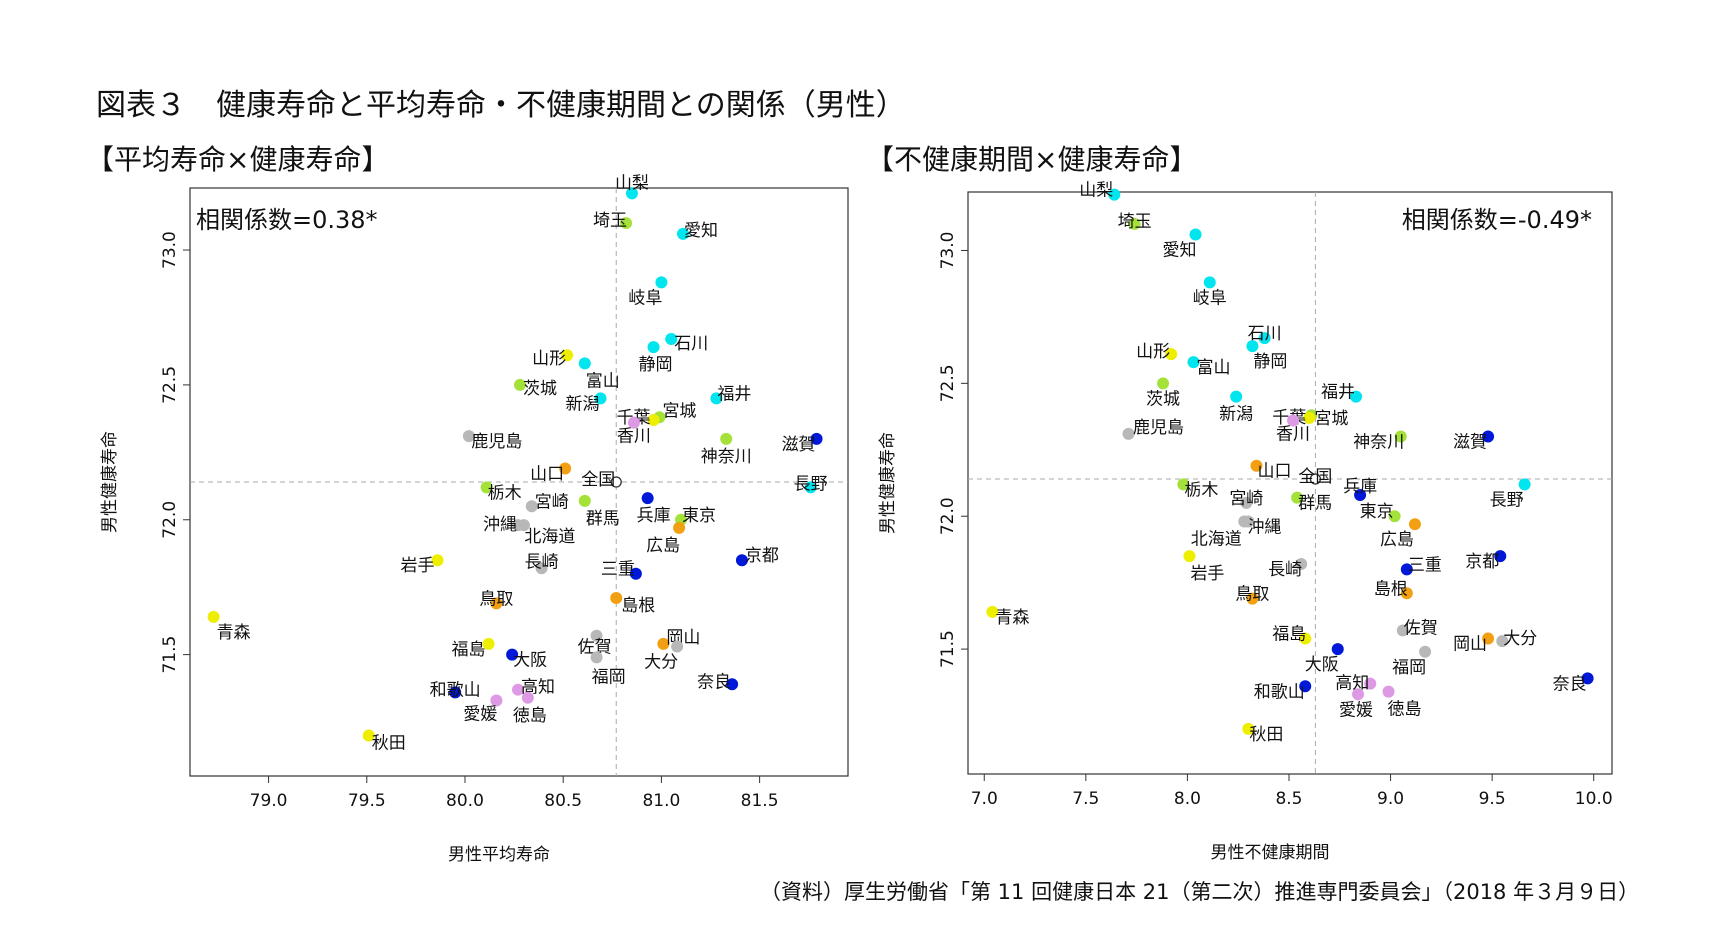 This screenshot has height=940, width=1724. I want to click on data-point-label: 徳島, so click(530, 716).